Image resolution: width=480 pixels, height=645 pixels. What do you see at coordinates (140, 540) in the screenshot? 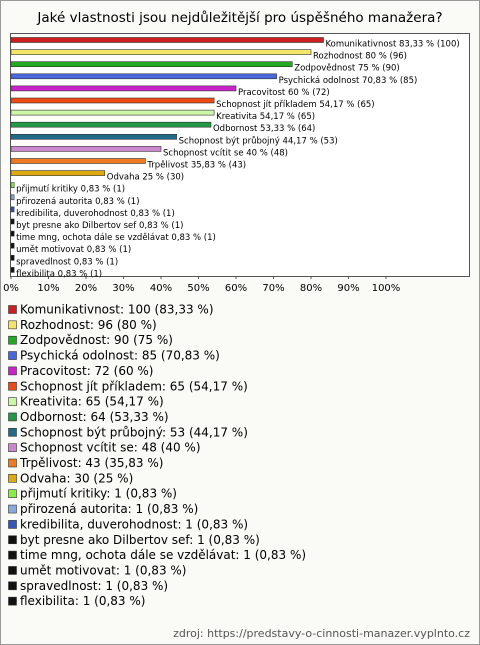
I see `legend-label: byt presne ako Dilbertov sef: 1 (0,83 %)` at bounding box center [140, 540].